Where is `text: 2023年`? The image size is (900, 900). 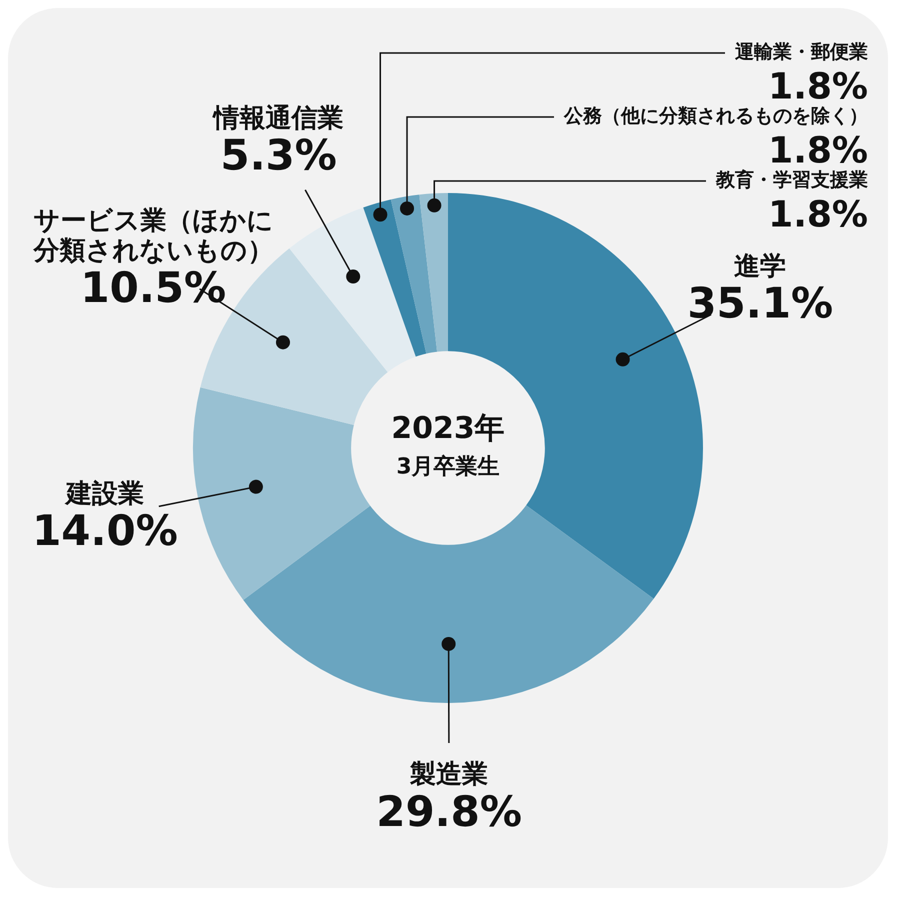
text: 2023年 is located at coordinates (448, 428).